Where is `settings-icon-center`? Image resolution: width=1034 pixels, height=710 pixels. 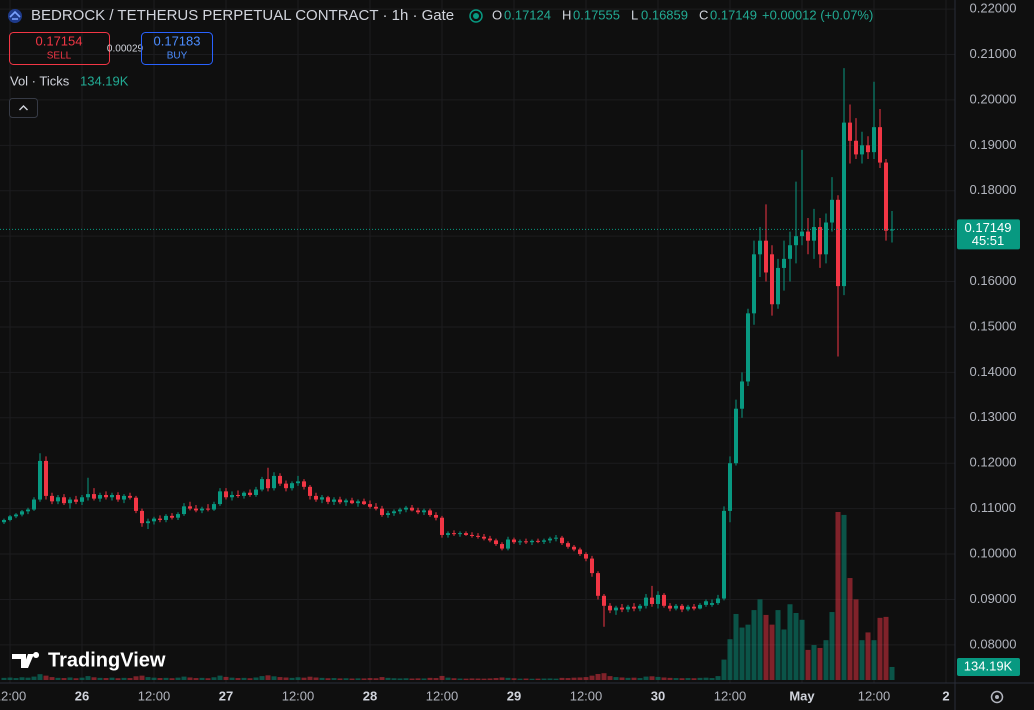
settings-icon-center is located at coordinates (997, 697).